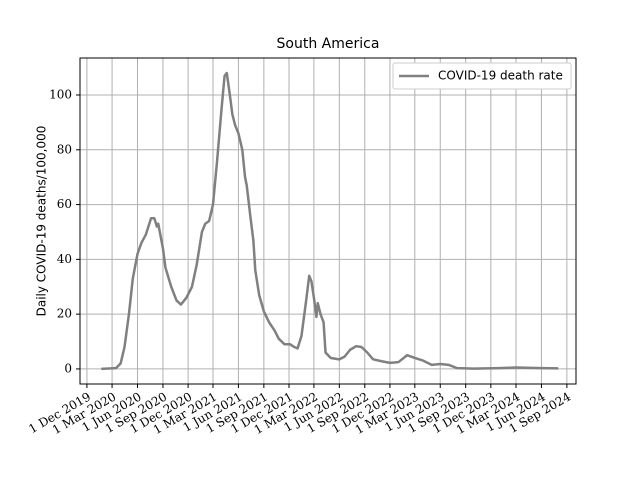  Describe the element at coordinates (64, 259) in the screenshot. I see `y-tick-label: 40` at that location.